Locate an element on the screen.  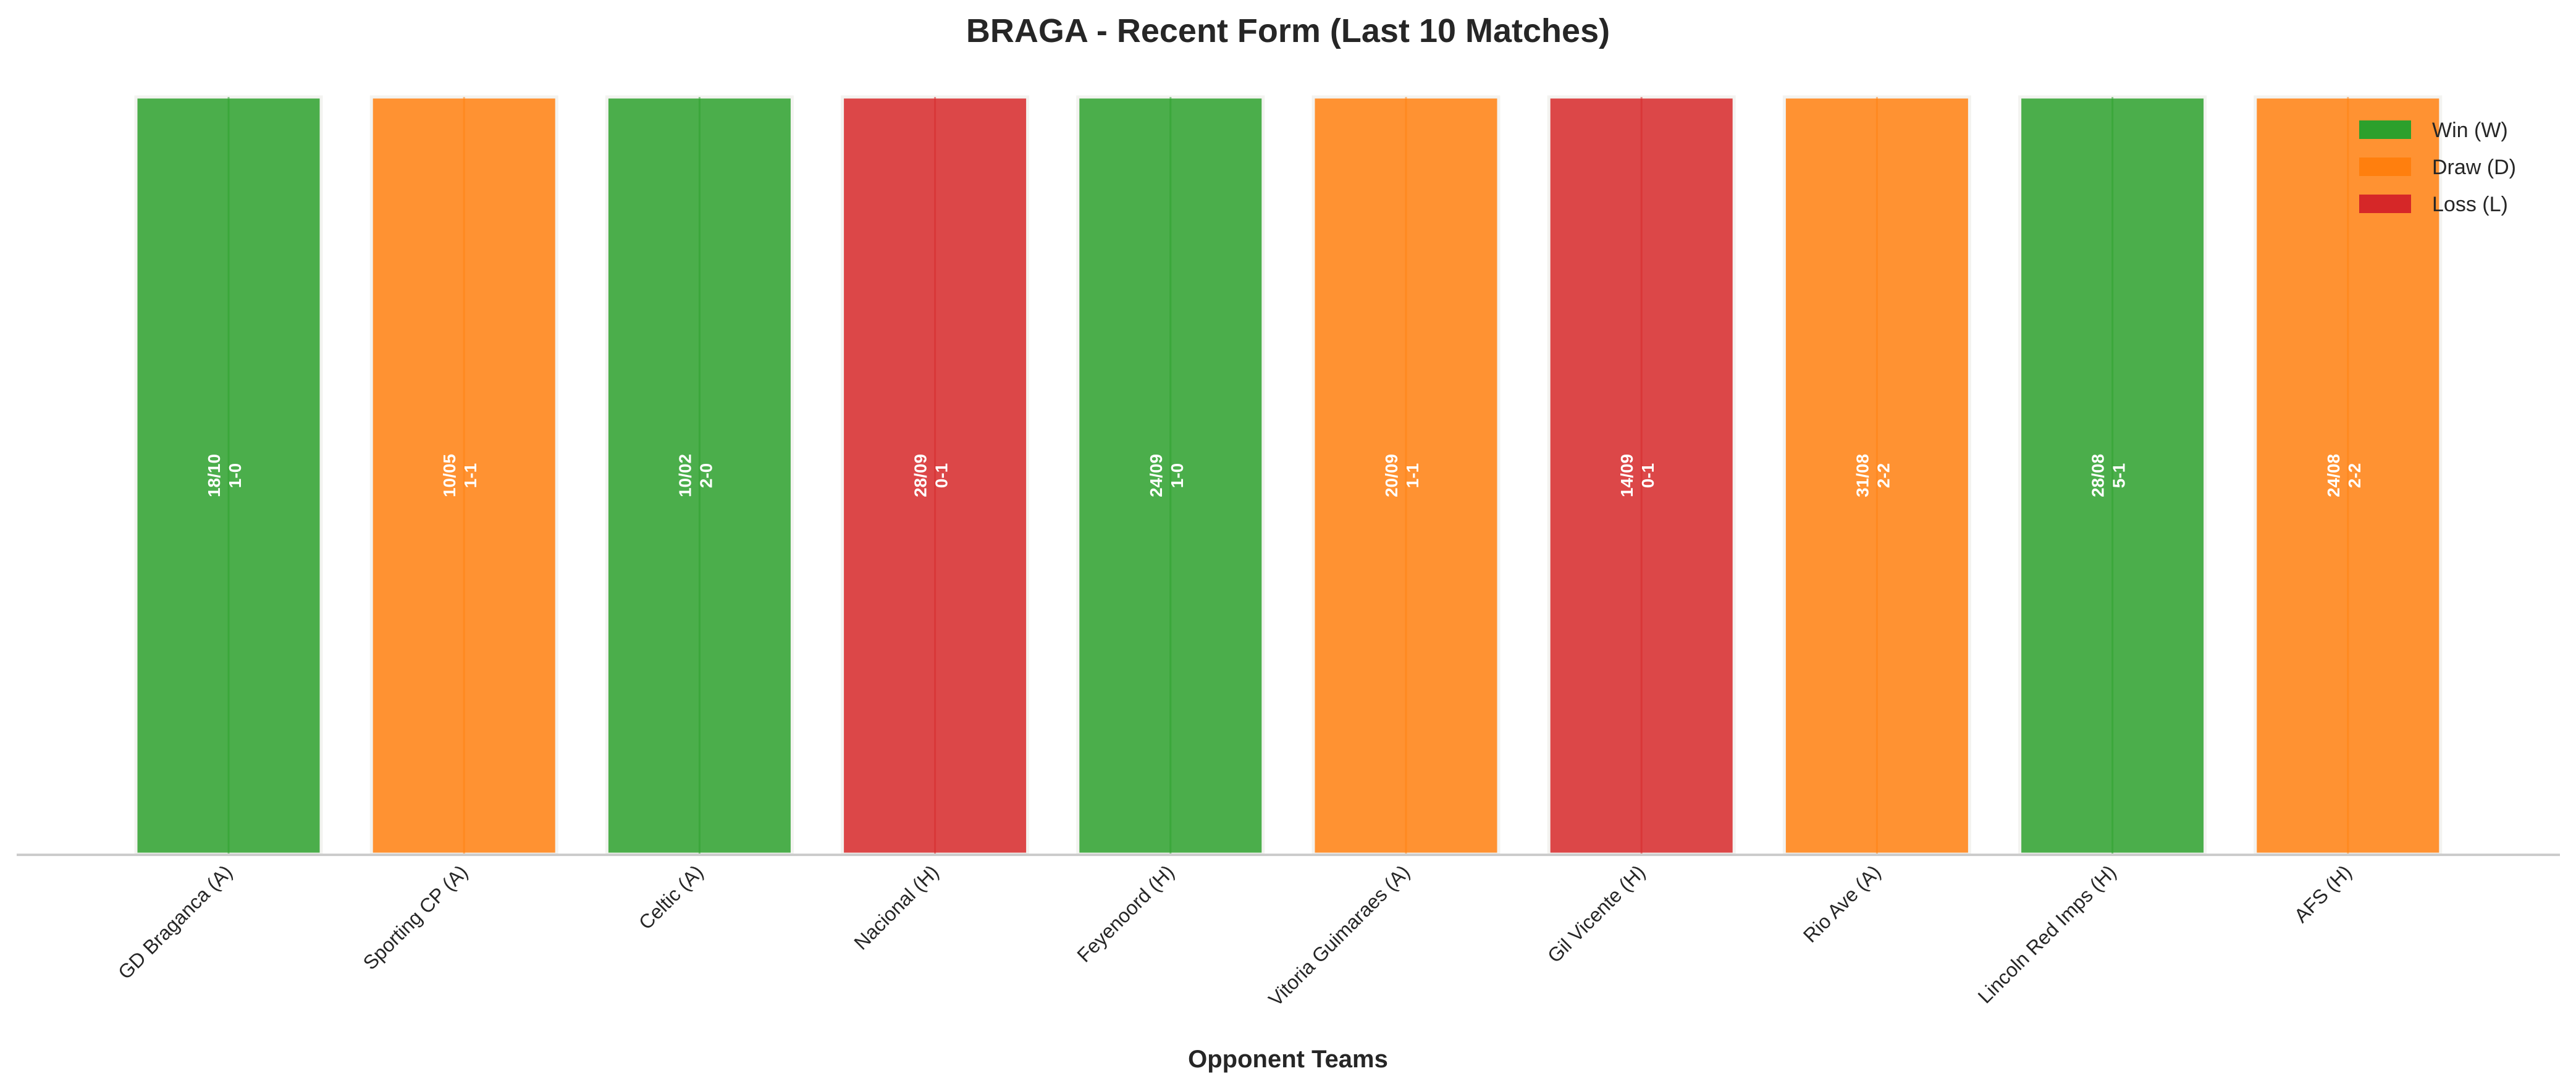
legend-swatch-w is located at coordinates (2385, 129).